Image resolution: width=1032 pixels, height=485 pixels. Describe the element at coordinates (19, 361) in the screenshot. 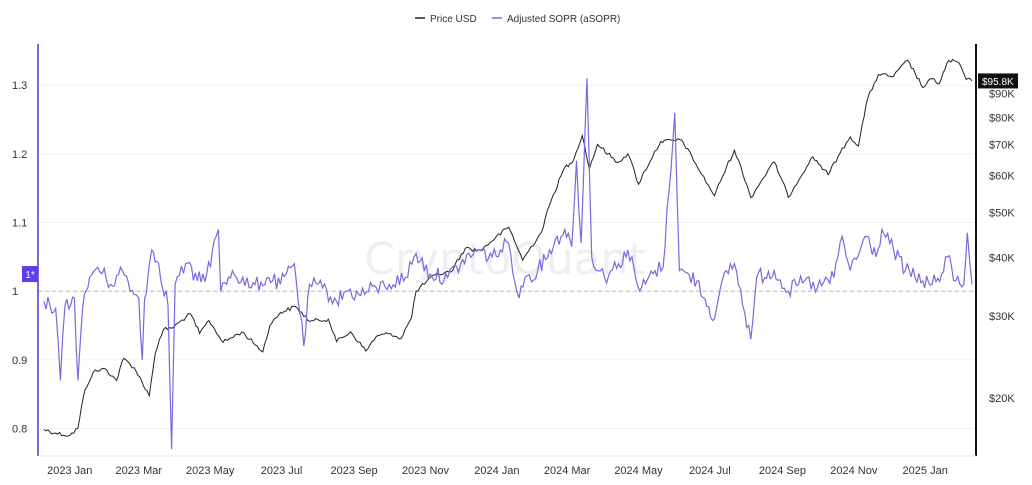

I see `left-tick-label: 0.9` at that location.